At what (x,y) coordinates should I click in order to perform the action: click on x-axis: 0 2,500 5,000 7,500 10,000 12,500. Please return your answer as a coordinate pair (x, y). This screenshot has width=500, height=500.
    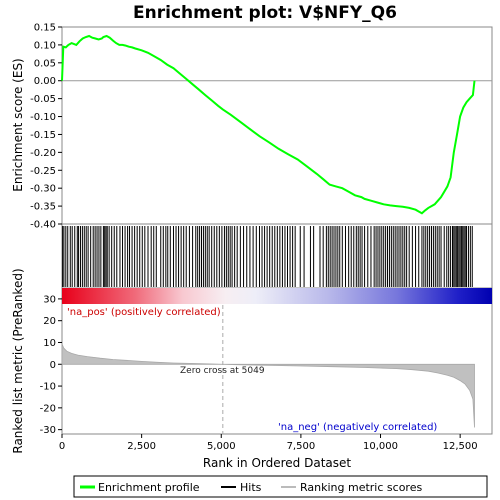
    Looking at the image, I should click on (268, 443).